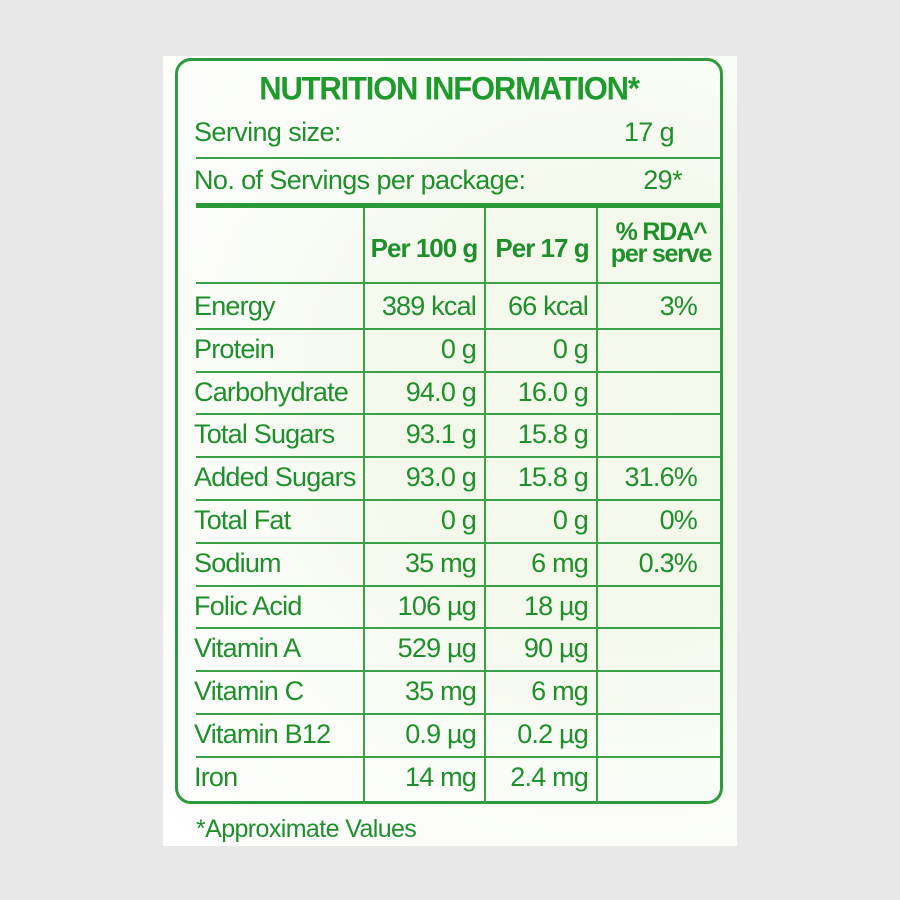 This screenshot has height=900, width=900. Describe the element at coordinates (437, 648) in the screenshot. I see `per-100g-value: 529 µg` at that location.